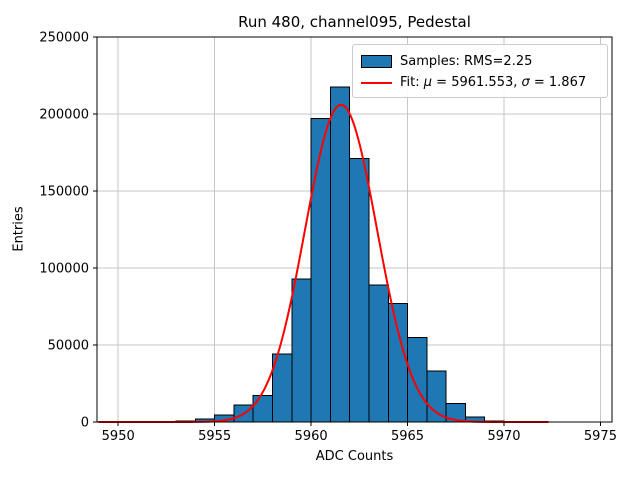 Image resolution: width=640 pixels, height=480 pixels. I want to click on legend-samples-label: Samples: RMS=2.25, so click(466, 61).